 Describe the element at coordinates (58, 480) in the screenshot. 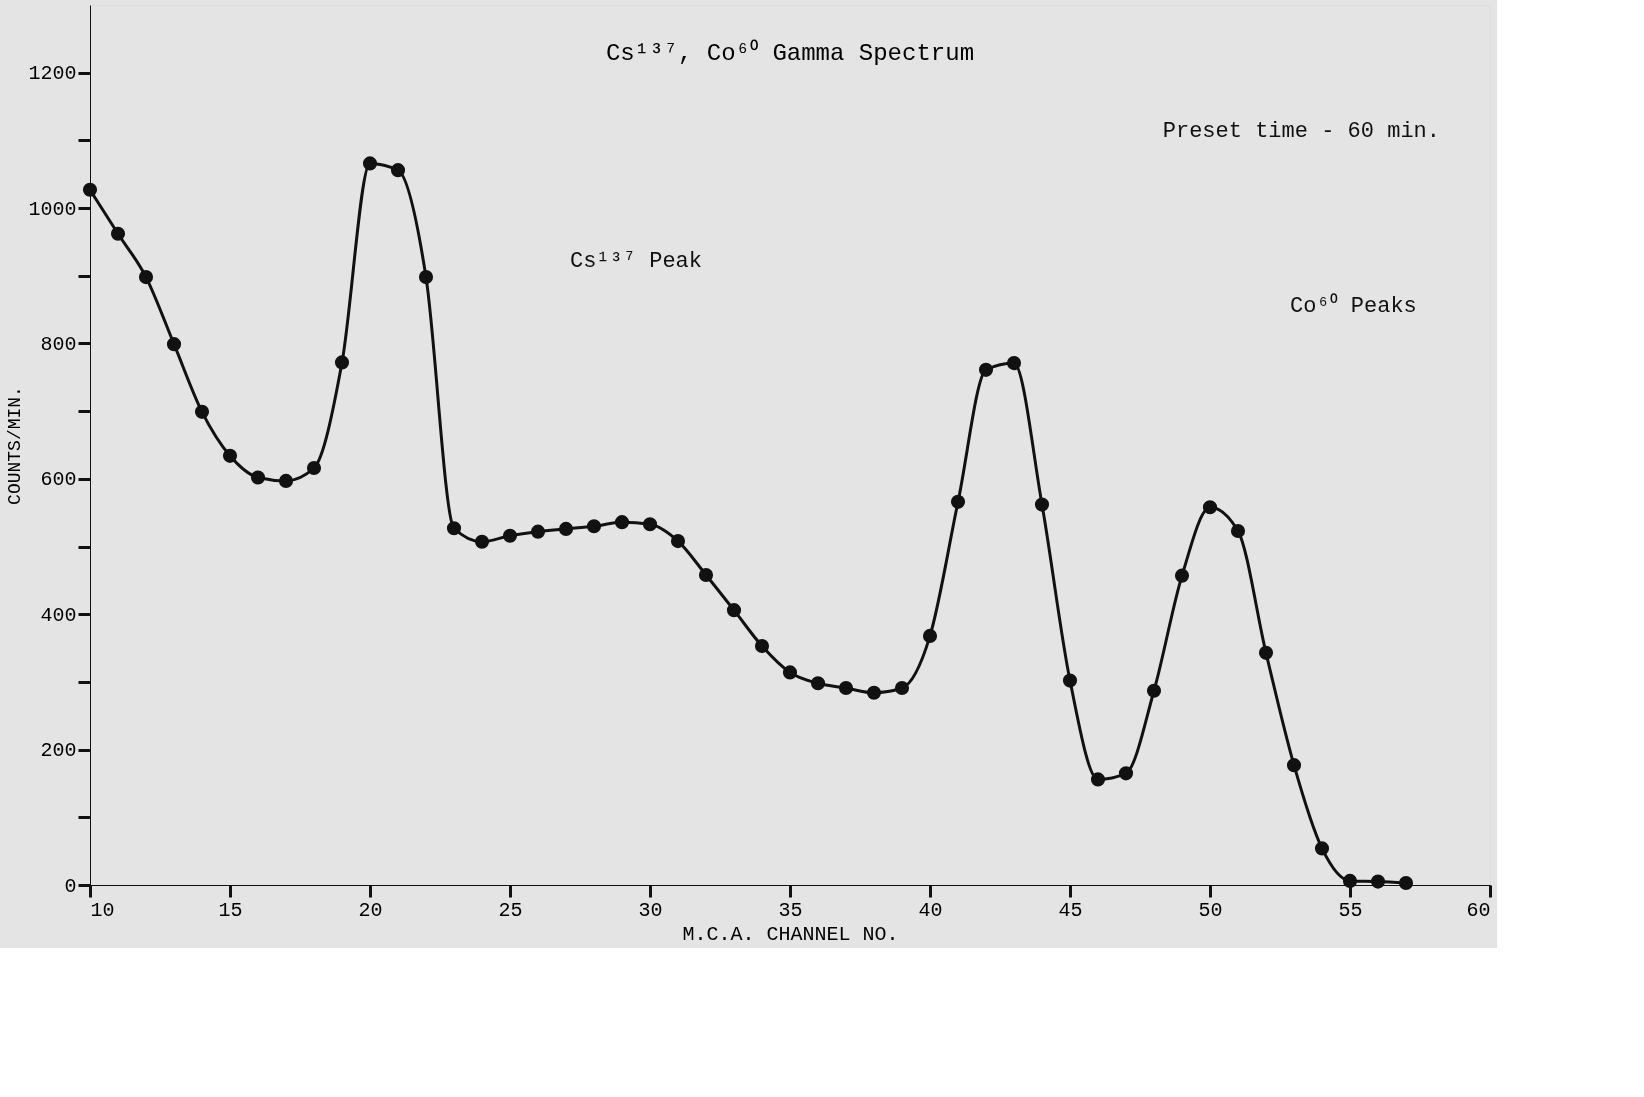

I see `y-tick-label: 600` at that location.